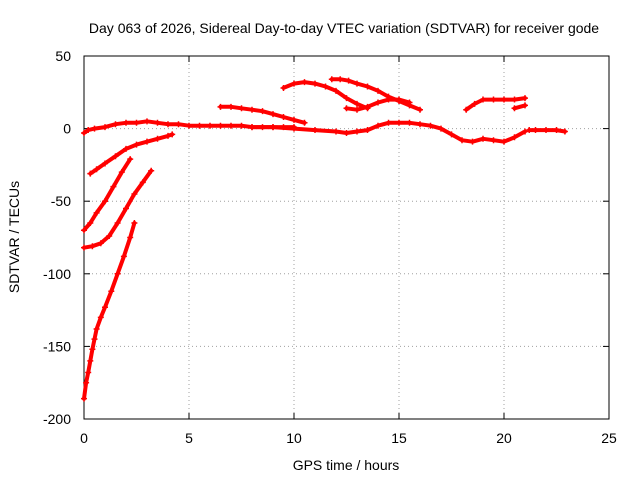 This screenshot has width=640, height=480. I want to click on x-tick-label: 20, so click(504, 438).